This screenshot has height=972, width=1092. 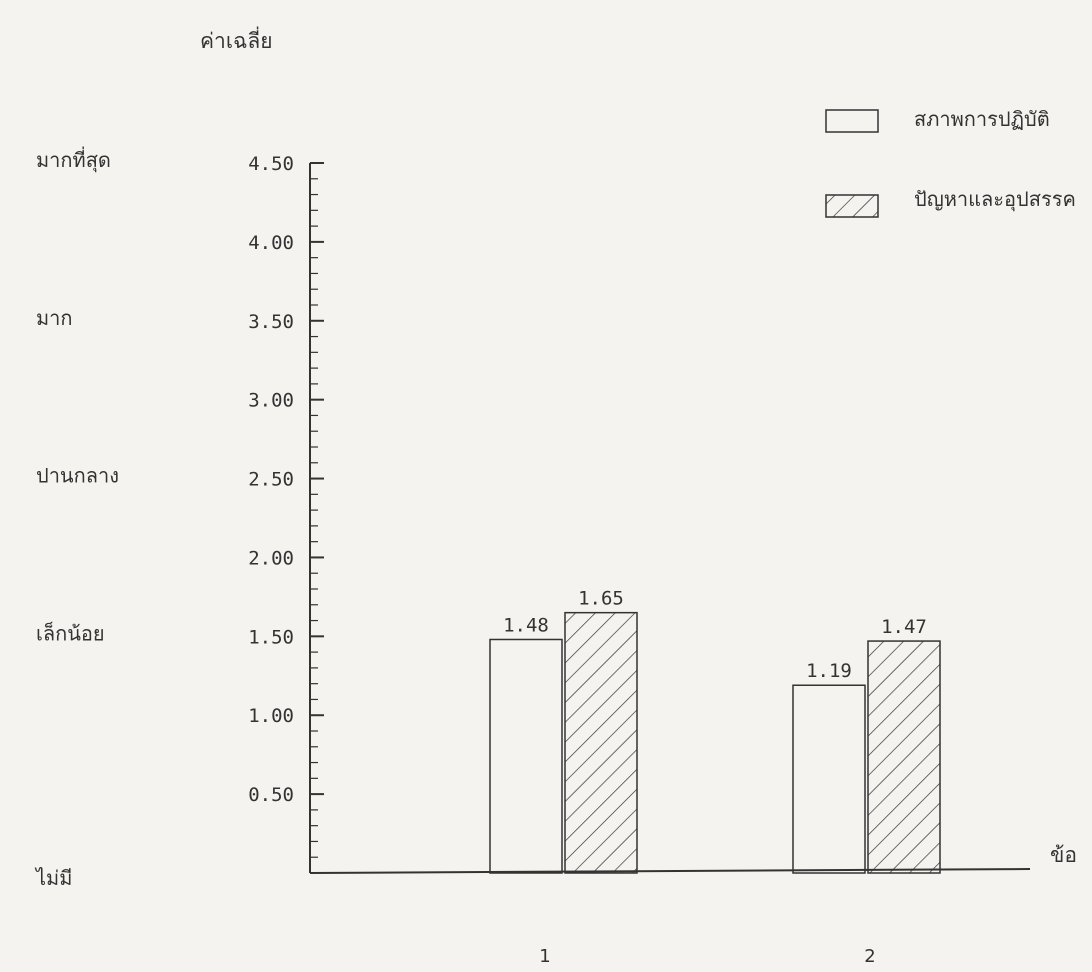 What do you see at coordinates (995, 199) in the screenshot?
I see `legend-label-series-2: ปัญหาและอุปสรรค` at bounding box center [995, 199].